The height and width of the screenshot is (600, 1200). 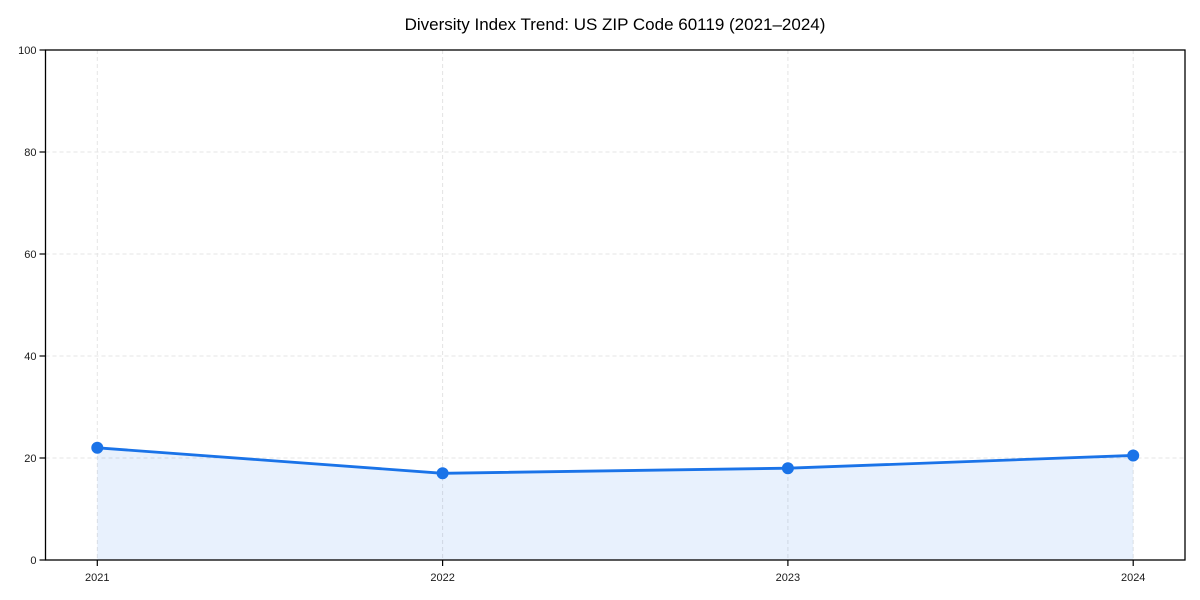 I want to click on y-tick-label: 40, so click(x=30, y=357).